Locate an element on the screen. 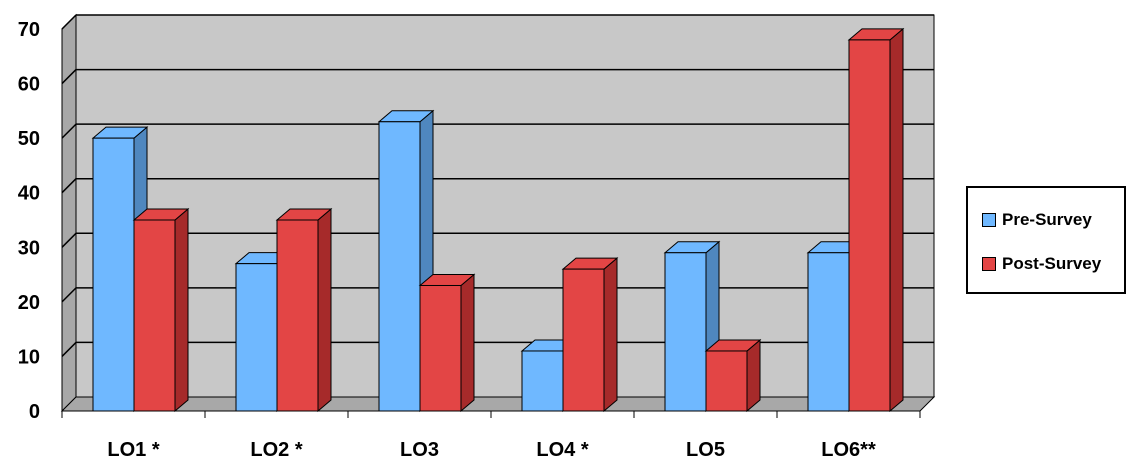 This screenshot has width=1132, height=469. y-tick-label: 60 is located at coordinates (29, 85).